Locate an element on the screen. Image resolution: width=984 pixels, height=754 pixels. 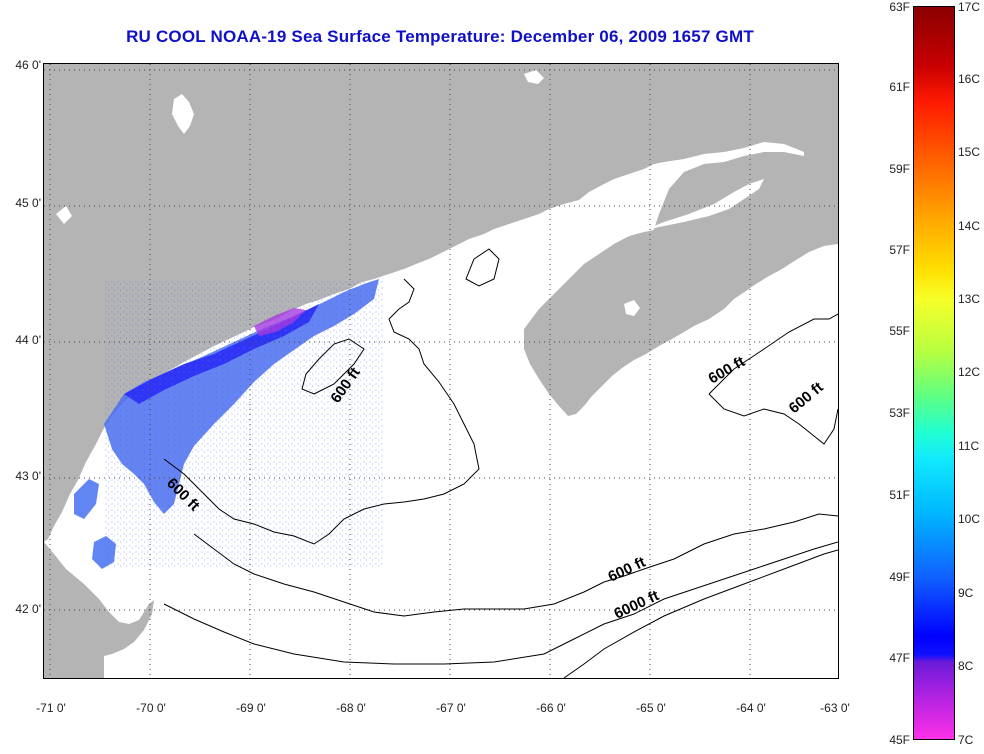
colorbar-c-16: 16C is located at coordinates (969, 79).